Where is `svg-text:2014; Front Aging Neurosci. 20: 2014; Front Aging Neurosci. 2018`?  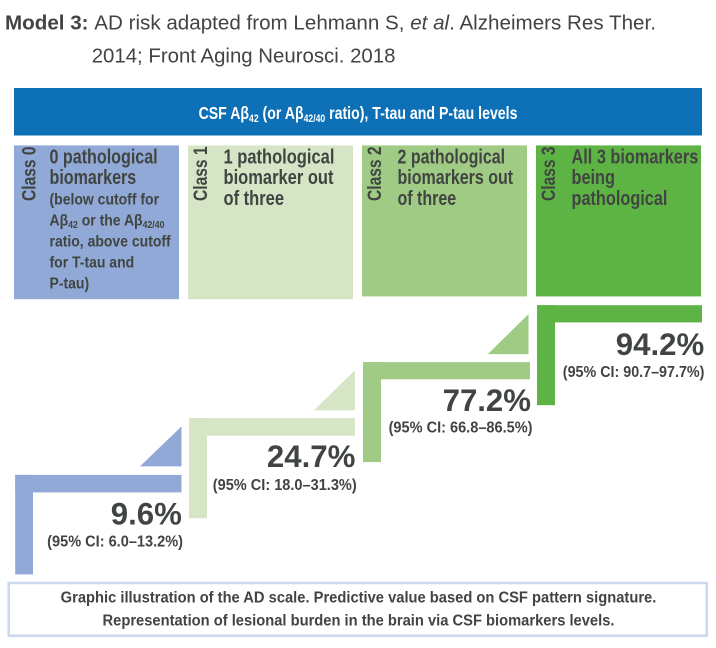 svg-text:2014; Front Aging Neurosci. 20: 2014; Front Aging Neurosci. 2018 is located at coordinates (244, 57).